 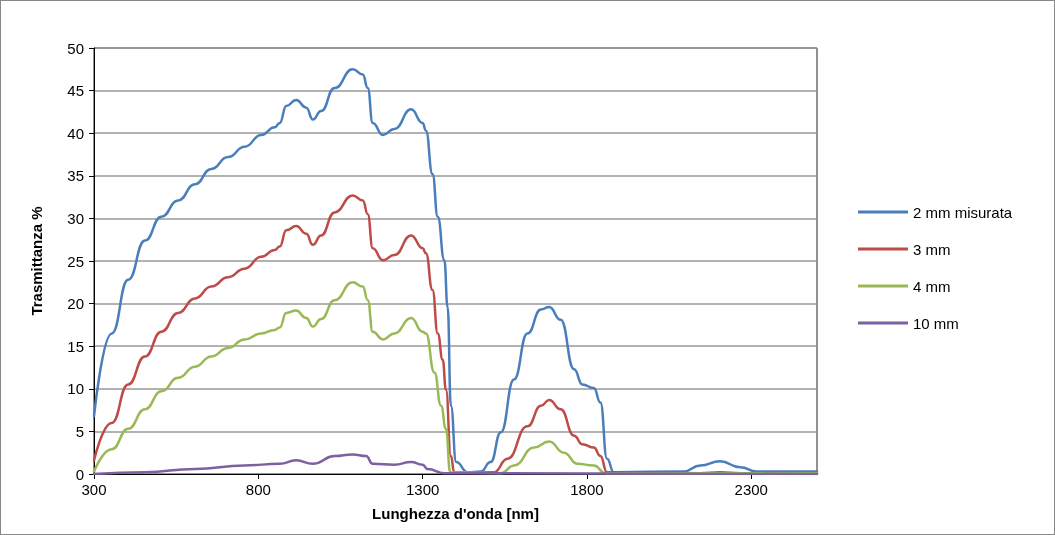 I want to click on legend-label: 3 mm, so click(x=932, y=249).